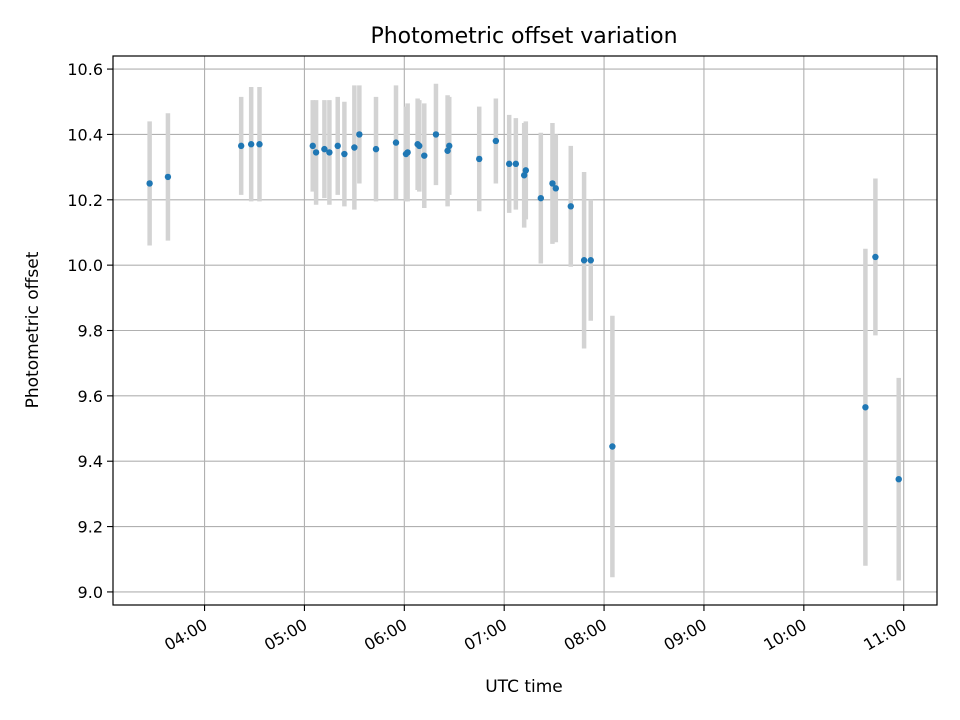 This screenshot has height=720, width=960. Describe the element at coordinates (85, 265) in the screenshot. I see `y-tick-label-5: 10.0` at that location.